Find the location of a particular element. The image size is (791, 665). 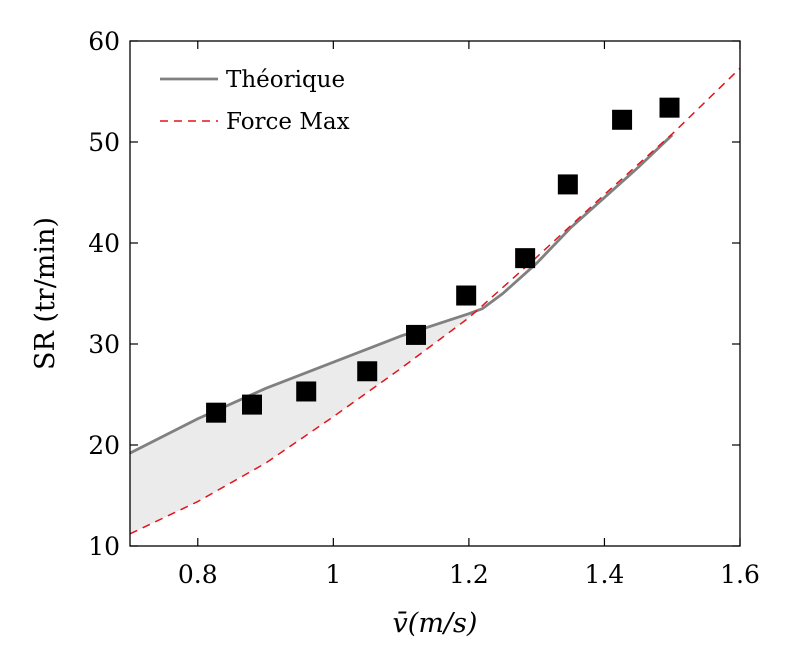

x-tick-label: 1 is located at coordinates (333, 574).